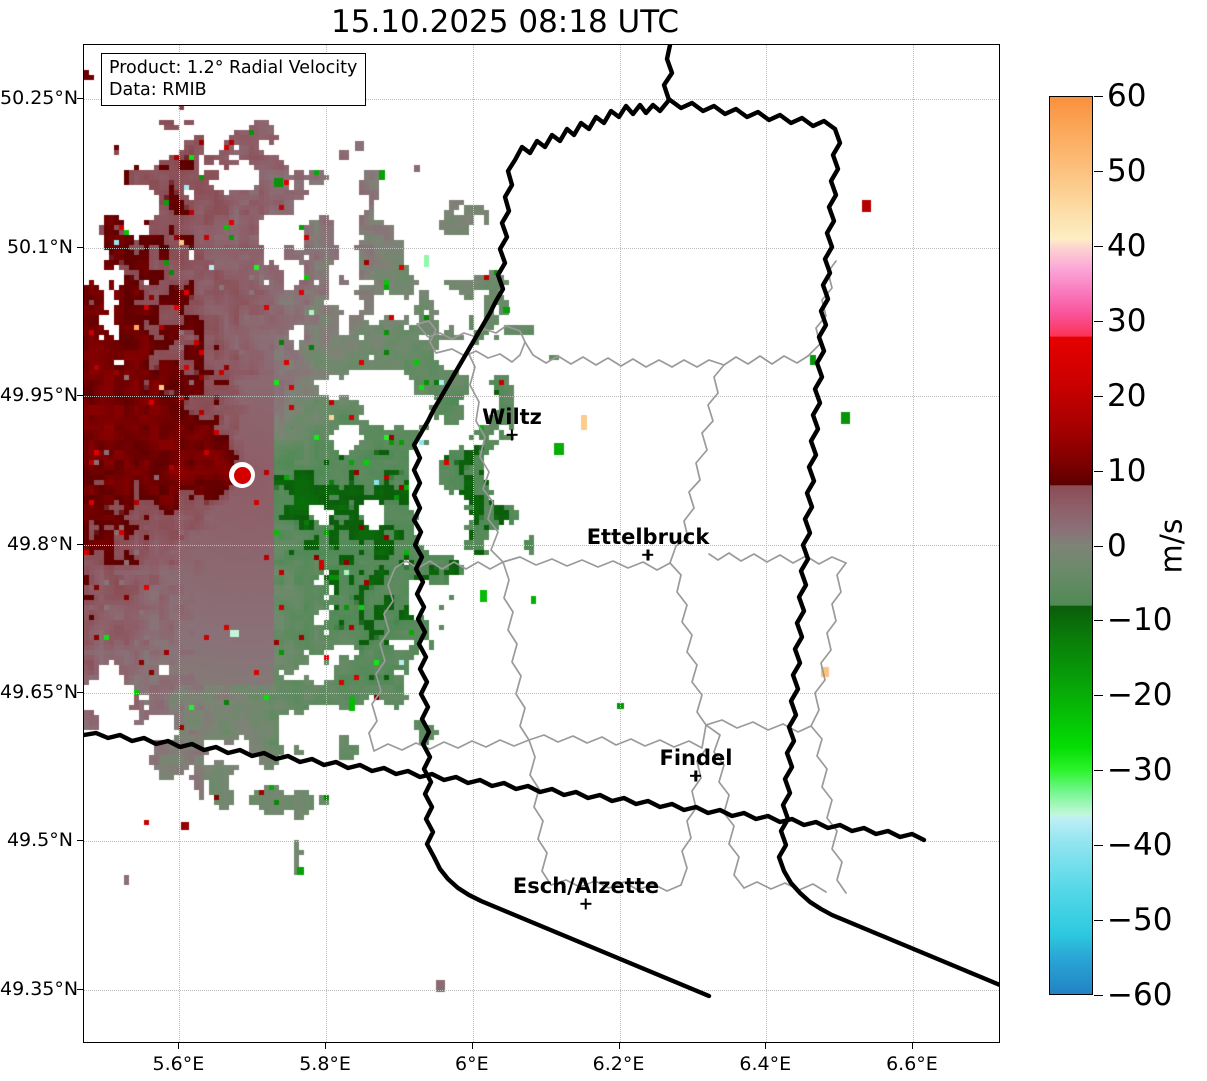 Image resolution: width=1207 pixels, height=1081 pixels. I want to click on data-source-line: Data: RMIB, so click(158, 90).